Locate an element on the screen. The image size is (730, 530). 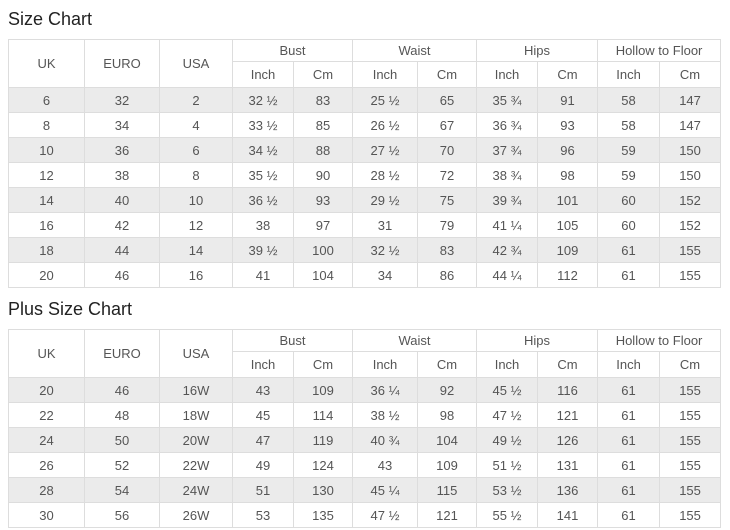
table-cell: 105 is located at coordinates (568, 225).